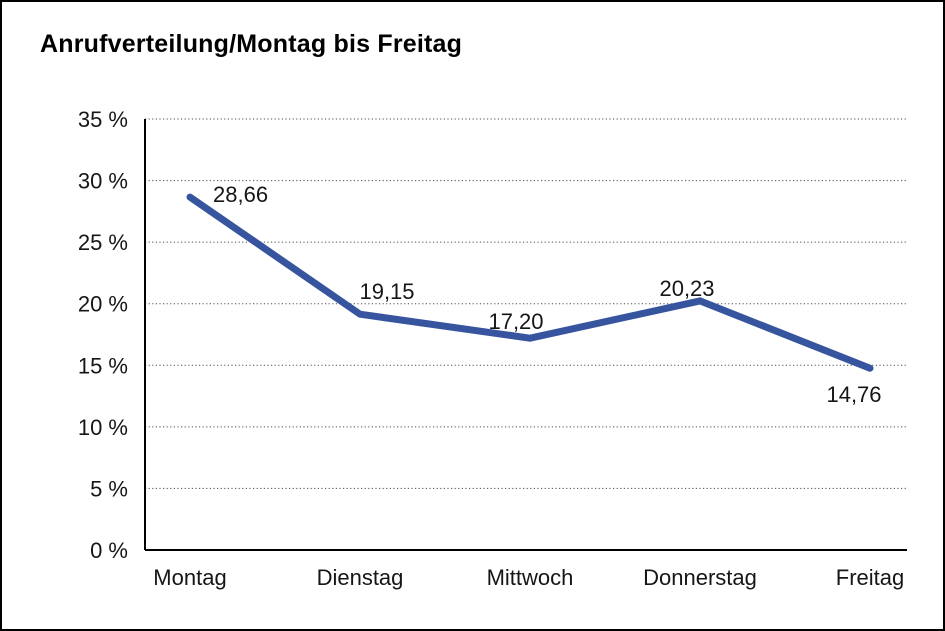 This screenshot has width=945, height=631. Describe the element at coordinates (189, 577) in the screenshot. I see `x-tick-label: Montag` at that location.